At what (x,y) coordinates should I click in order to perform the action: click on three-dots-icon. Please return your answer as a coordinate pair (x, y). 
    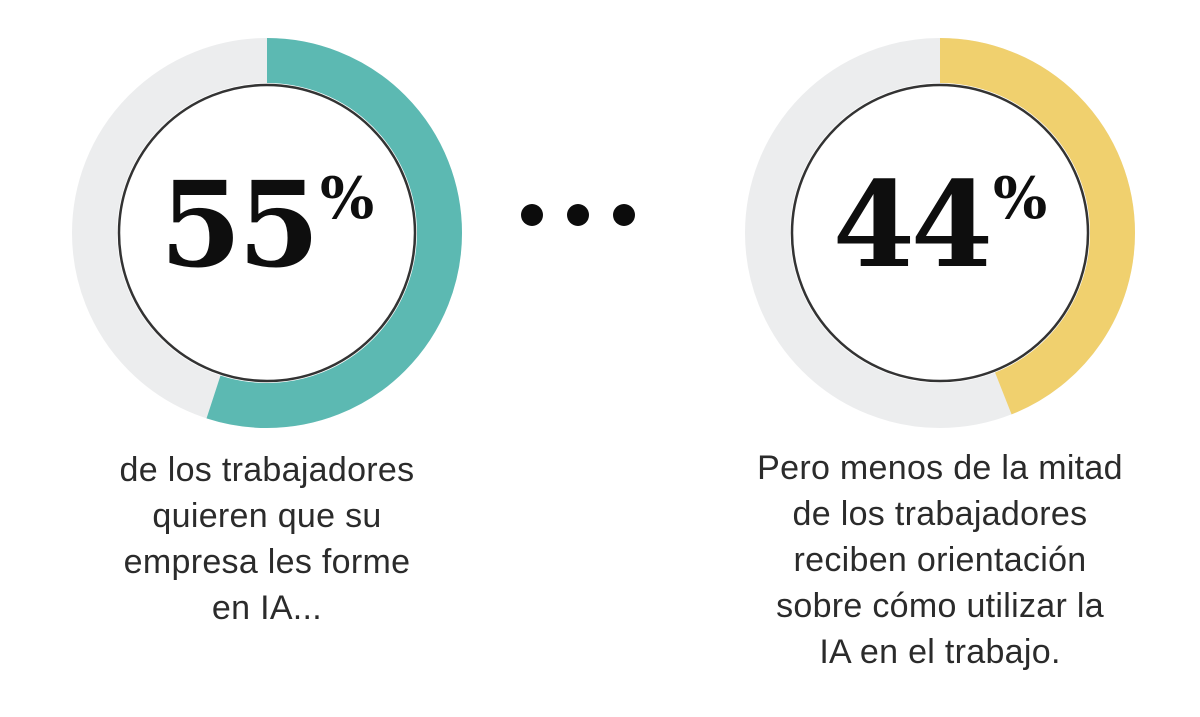
    Looking at the image, I should click on (578, 215).